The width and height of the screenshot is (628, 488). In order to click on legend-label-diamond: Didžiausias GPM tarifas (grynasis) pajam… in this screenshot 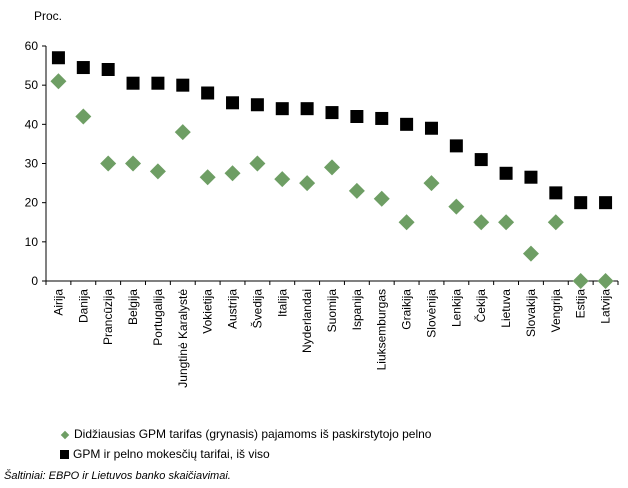, I will do `click(253, 434)`.